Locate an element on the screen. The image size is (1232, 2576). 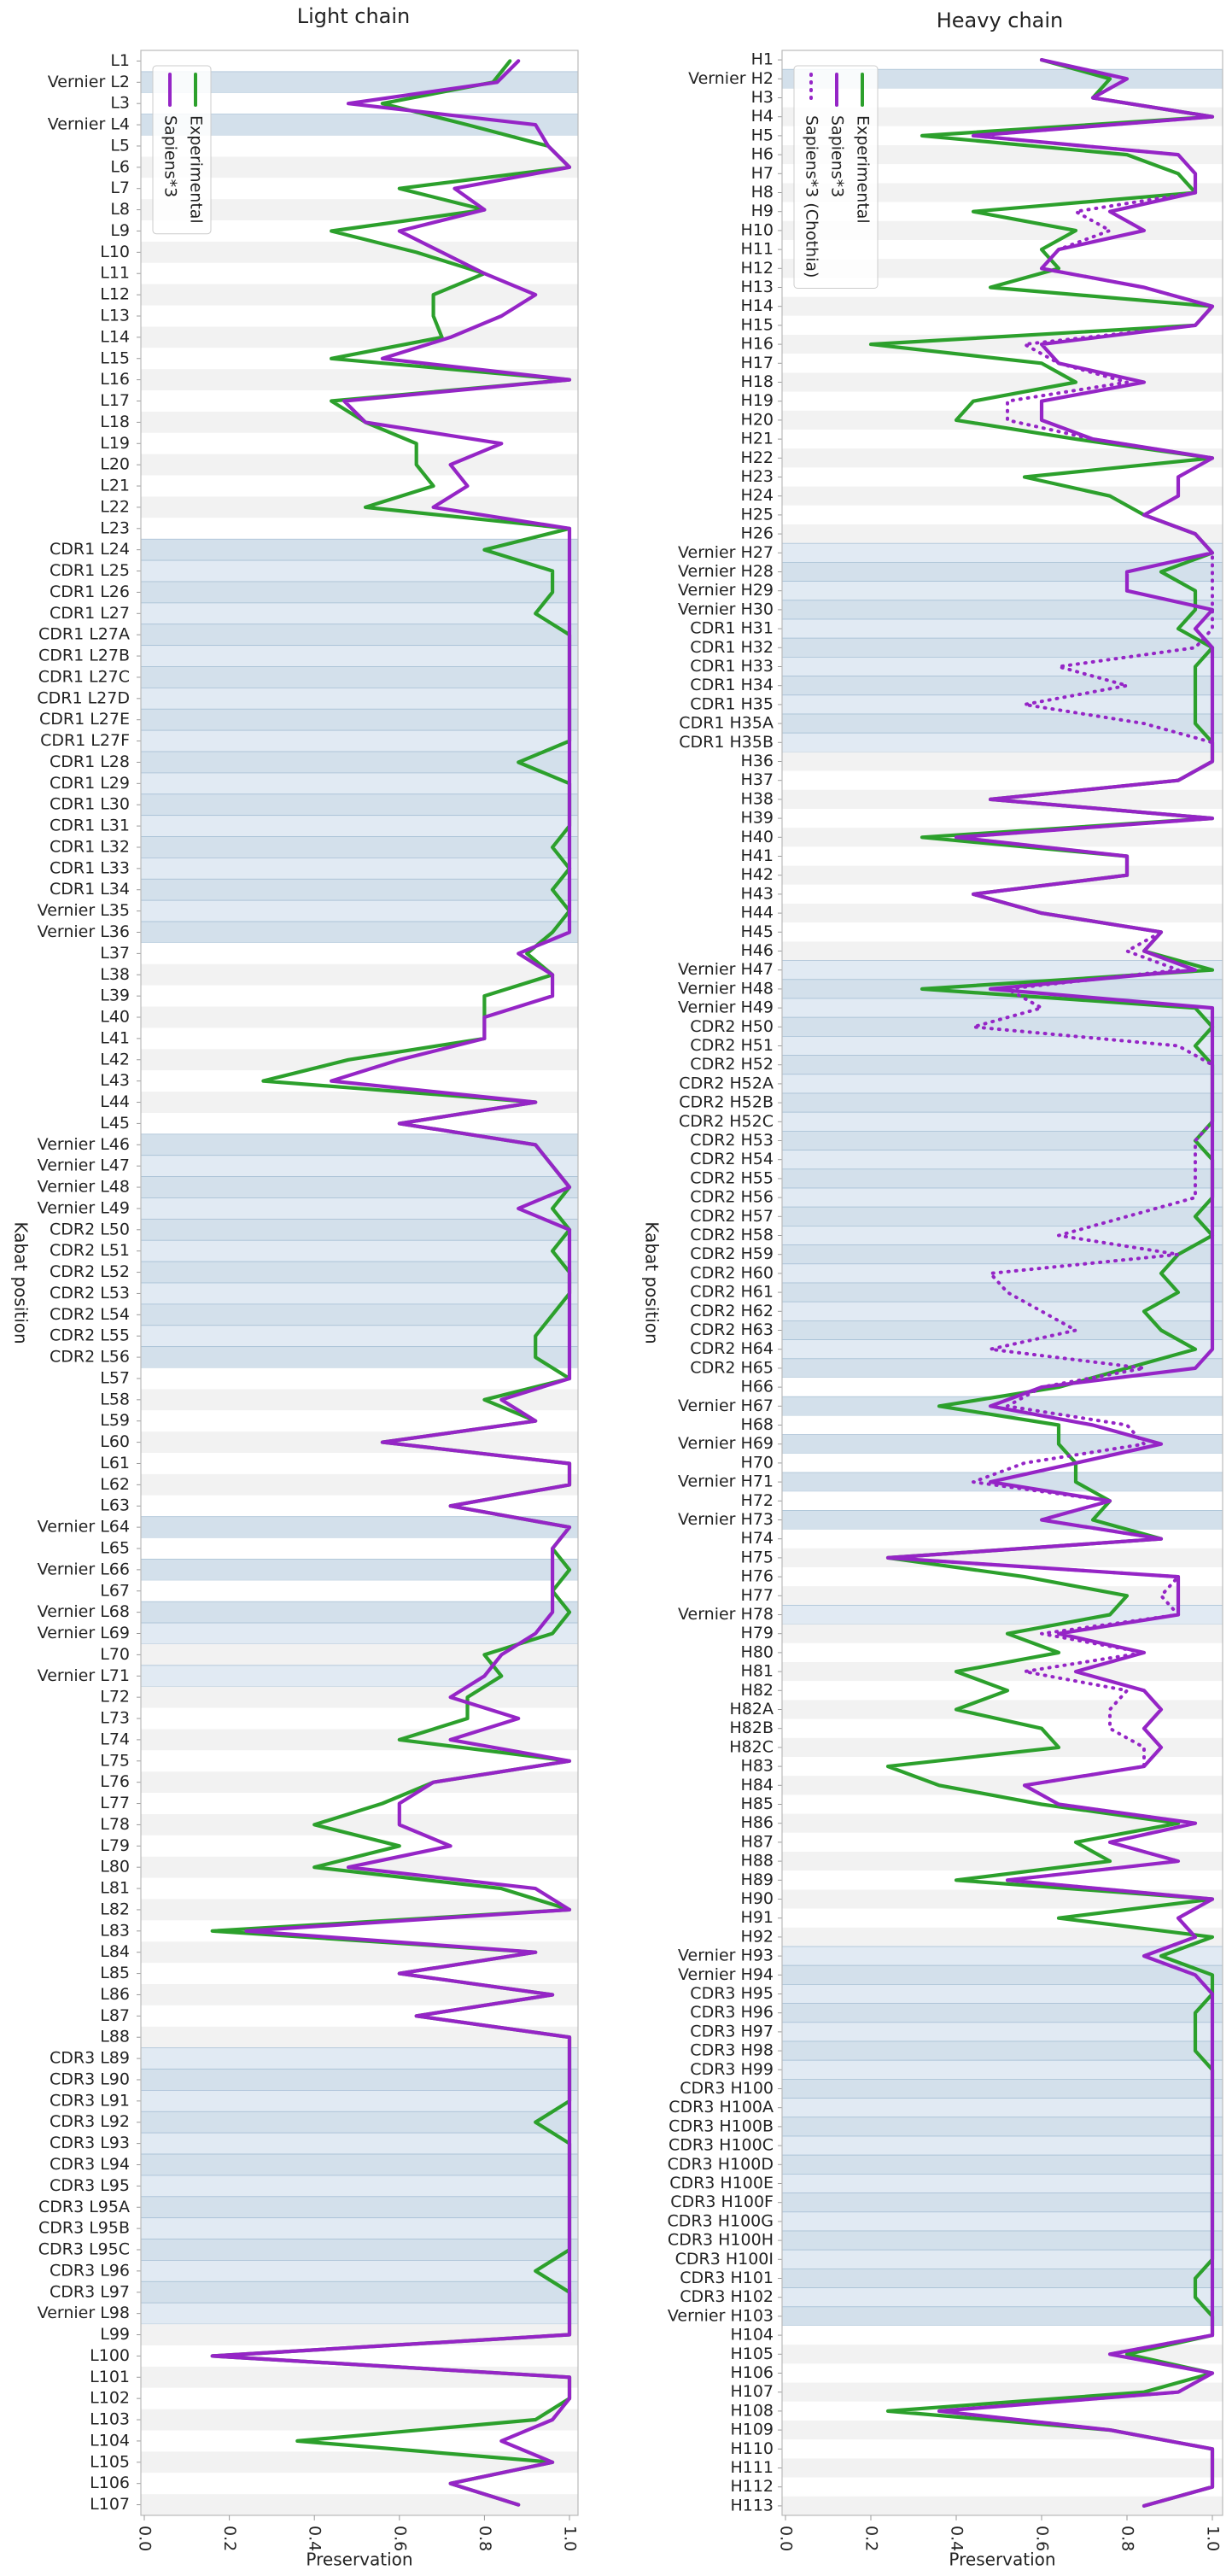
legend-box is located at coordinates (836, 177).